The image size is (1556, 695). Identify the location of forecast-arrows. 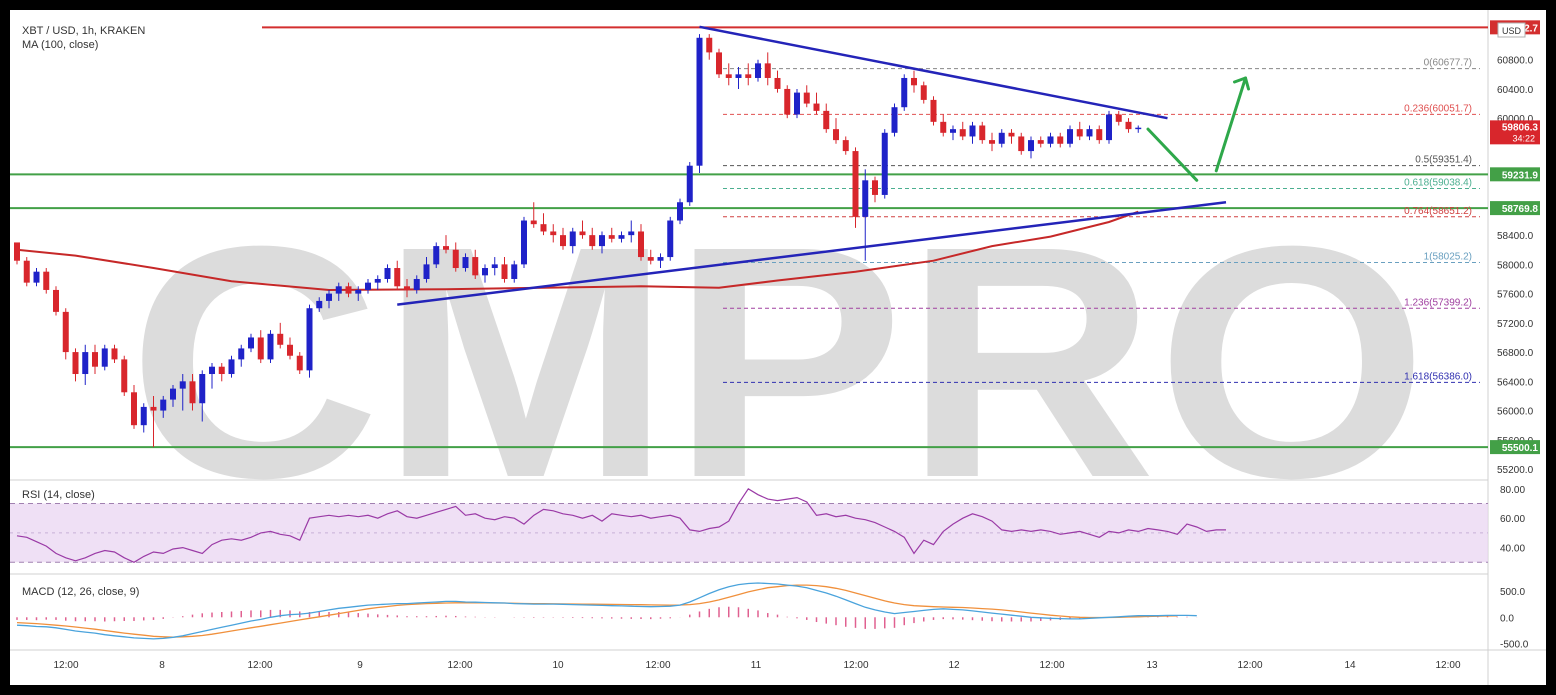
(1198, 129).